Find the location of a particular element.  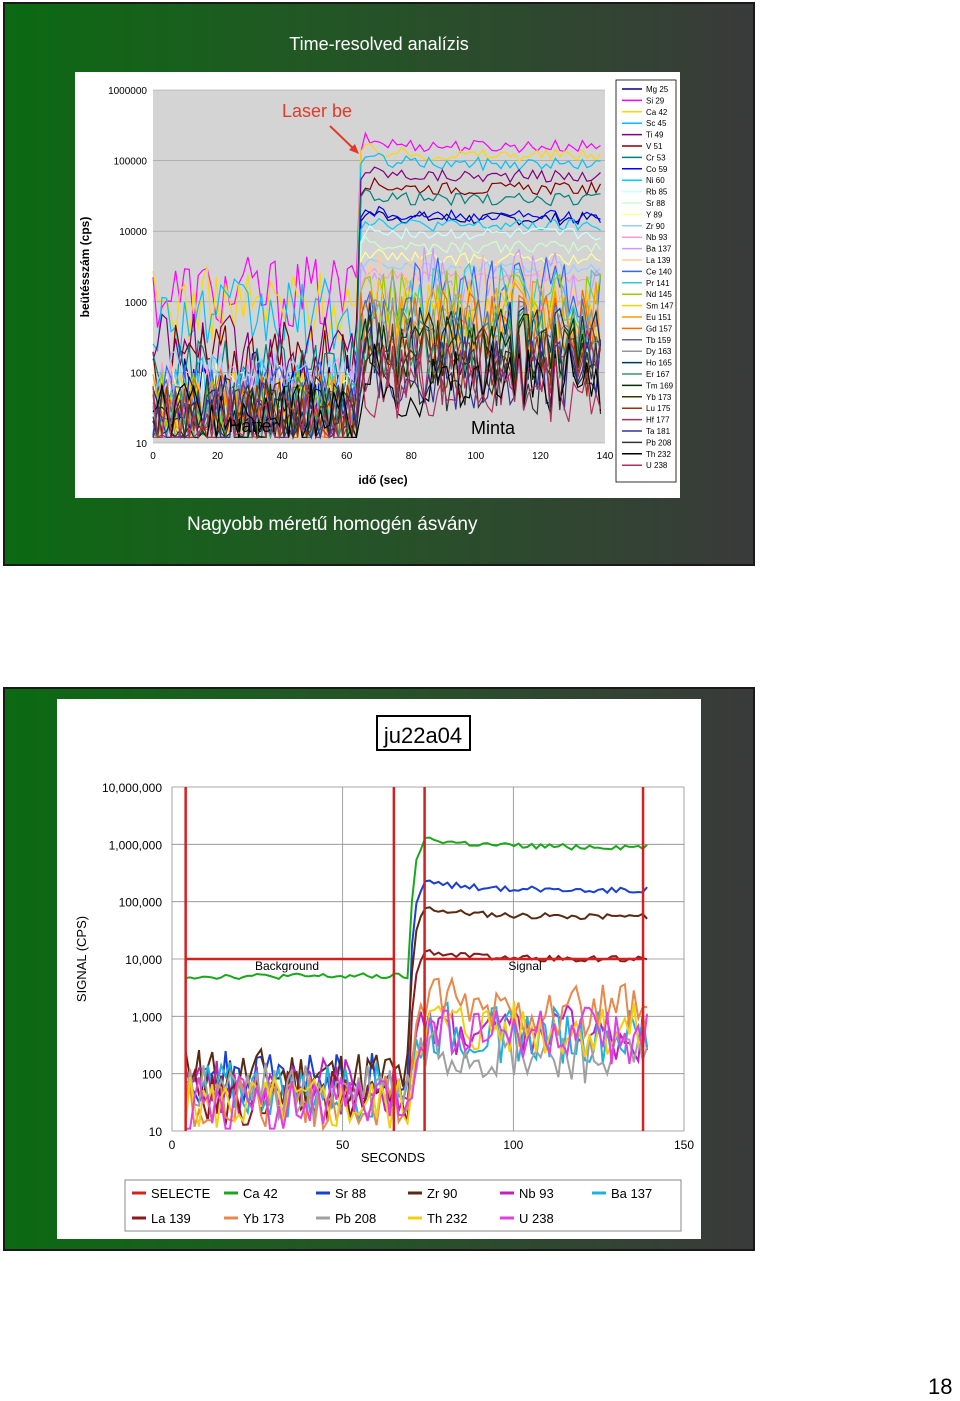

legend-label: Tm 169 is located at coordinates (660, 385).